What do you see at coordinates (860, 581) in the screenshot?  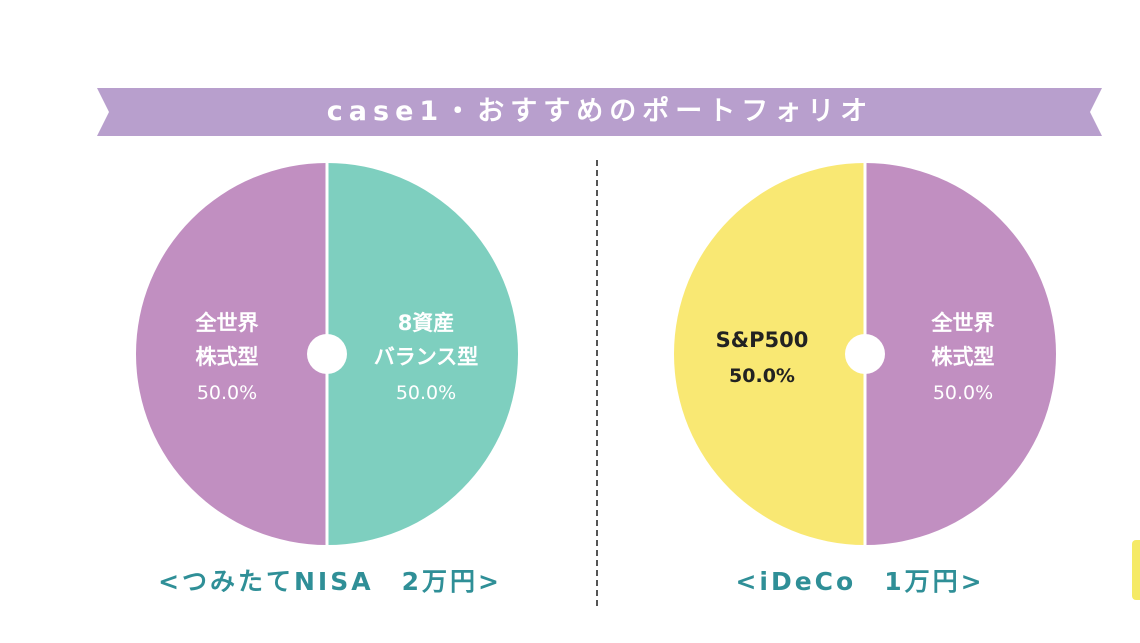 I see `caption-ideco: <iDeCo 1万円>` at bounding box center [860, 581].